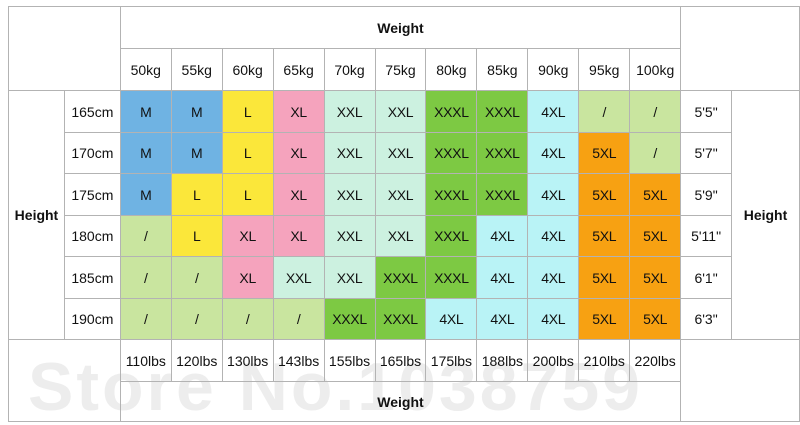 The width and height of the screenshot is (800, 425). Describe the element at coordinates (451, 360) in the screenshot. I see `weight-lbs-label: 175lbs` at that location.